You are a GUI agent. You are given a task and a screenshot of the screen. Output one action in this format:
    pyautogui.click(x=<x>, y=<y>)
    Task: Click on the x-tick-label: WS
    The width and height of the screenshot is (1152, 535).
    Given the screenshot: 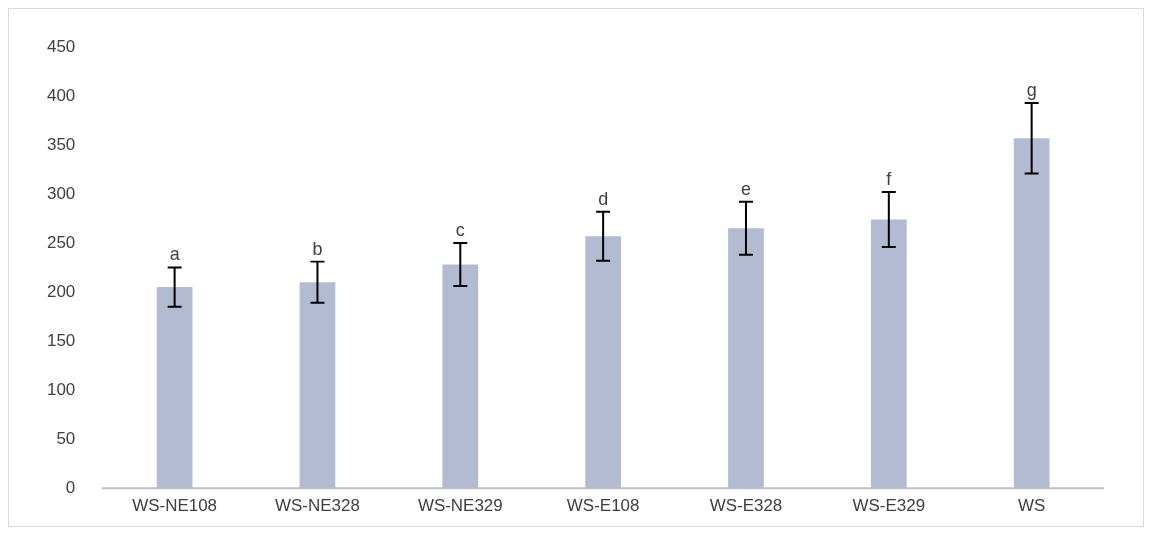 What is the action you would take?
    pyautogui.click(x=1031, y=505)
    